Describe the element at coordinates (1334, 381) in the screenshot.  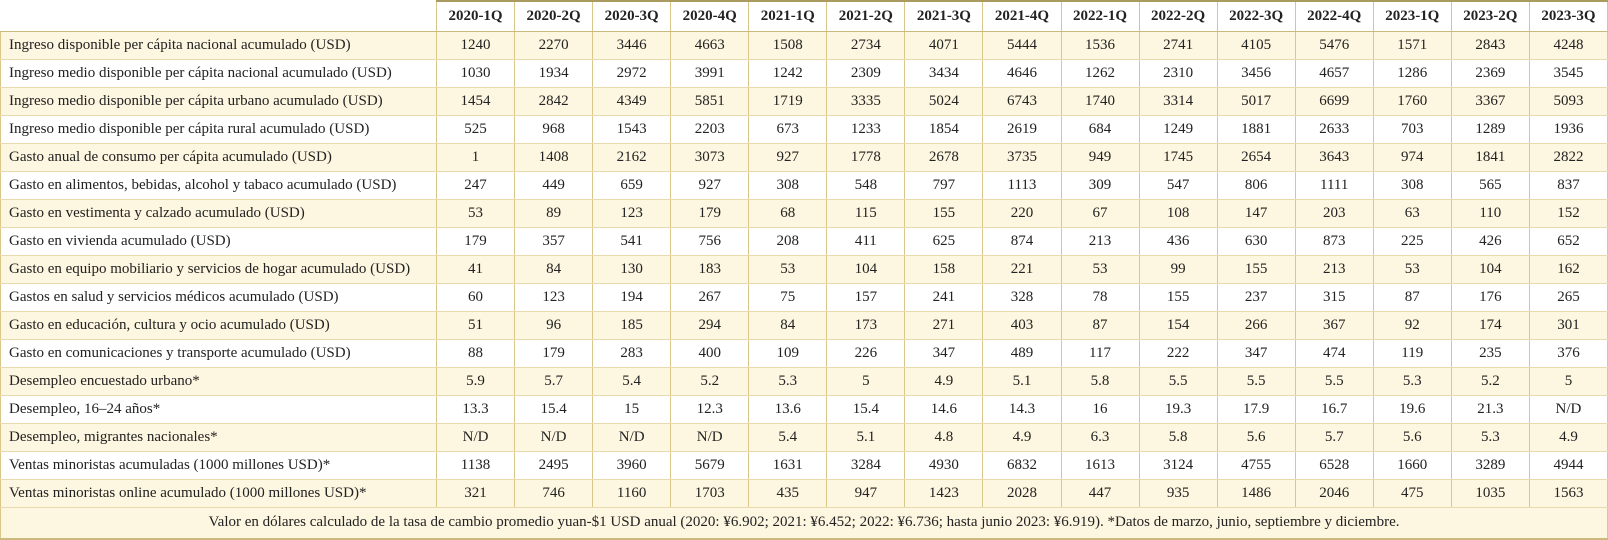
I see `table-cell: 5.5` at that location.